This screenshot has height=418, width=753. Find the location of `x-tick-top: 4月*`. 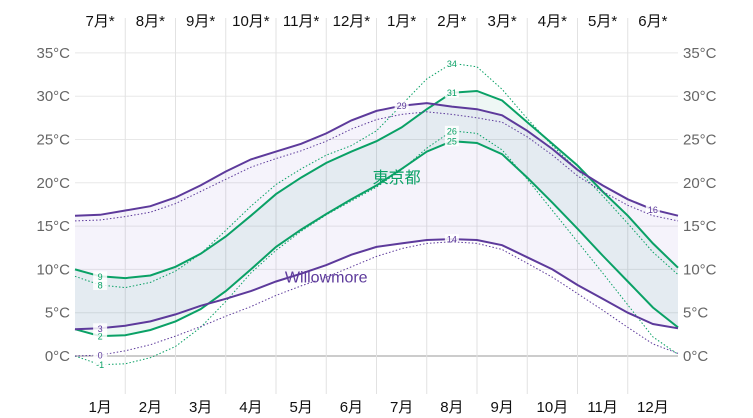

x-tick-top: 4月* is located at coordinates (552, 21).